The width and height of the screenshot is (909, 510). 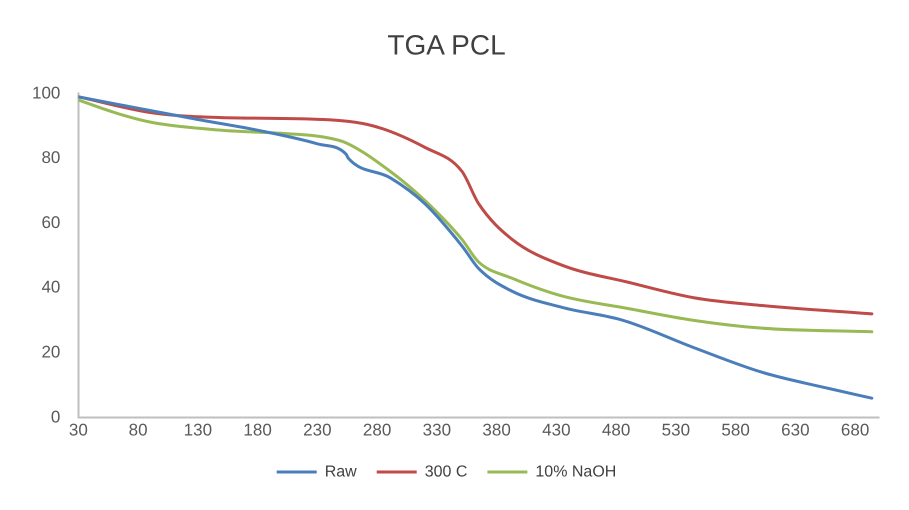 I want to click on y-tick-label: 60, so click(x=50, y=222).